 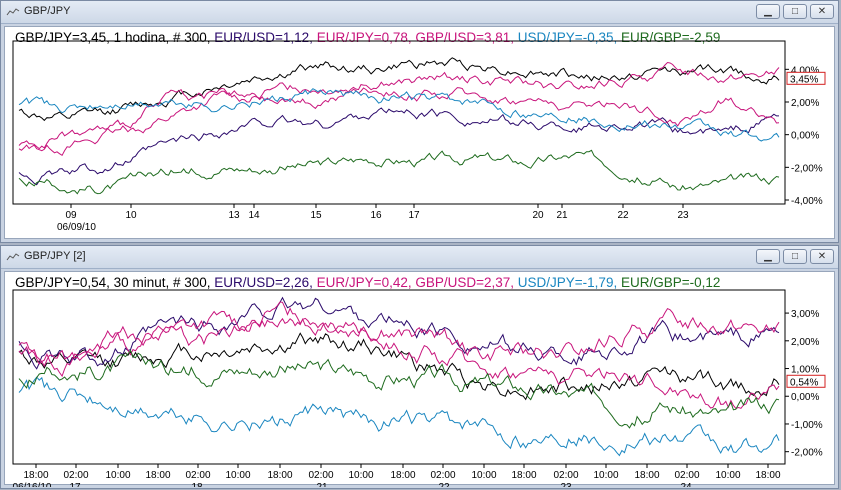 I want to click on y-tick-label: -4,00%, so click(x=807, y=201).